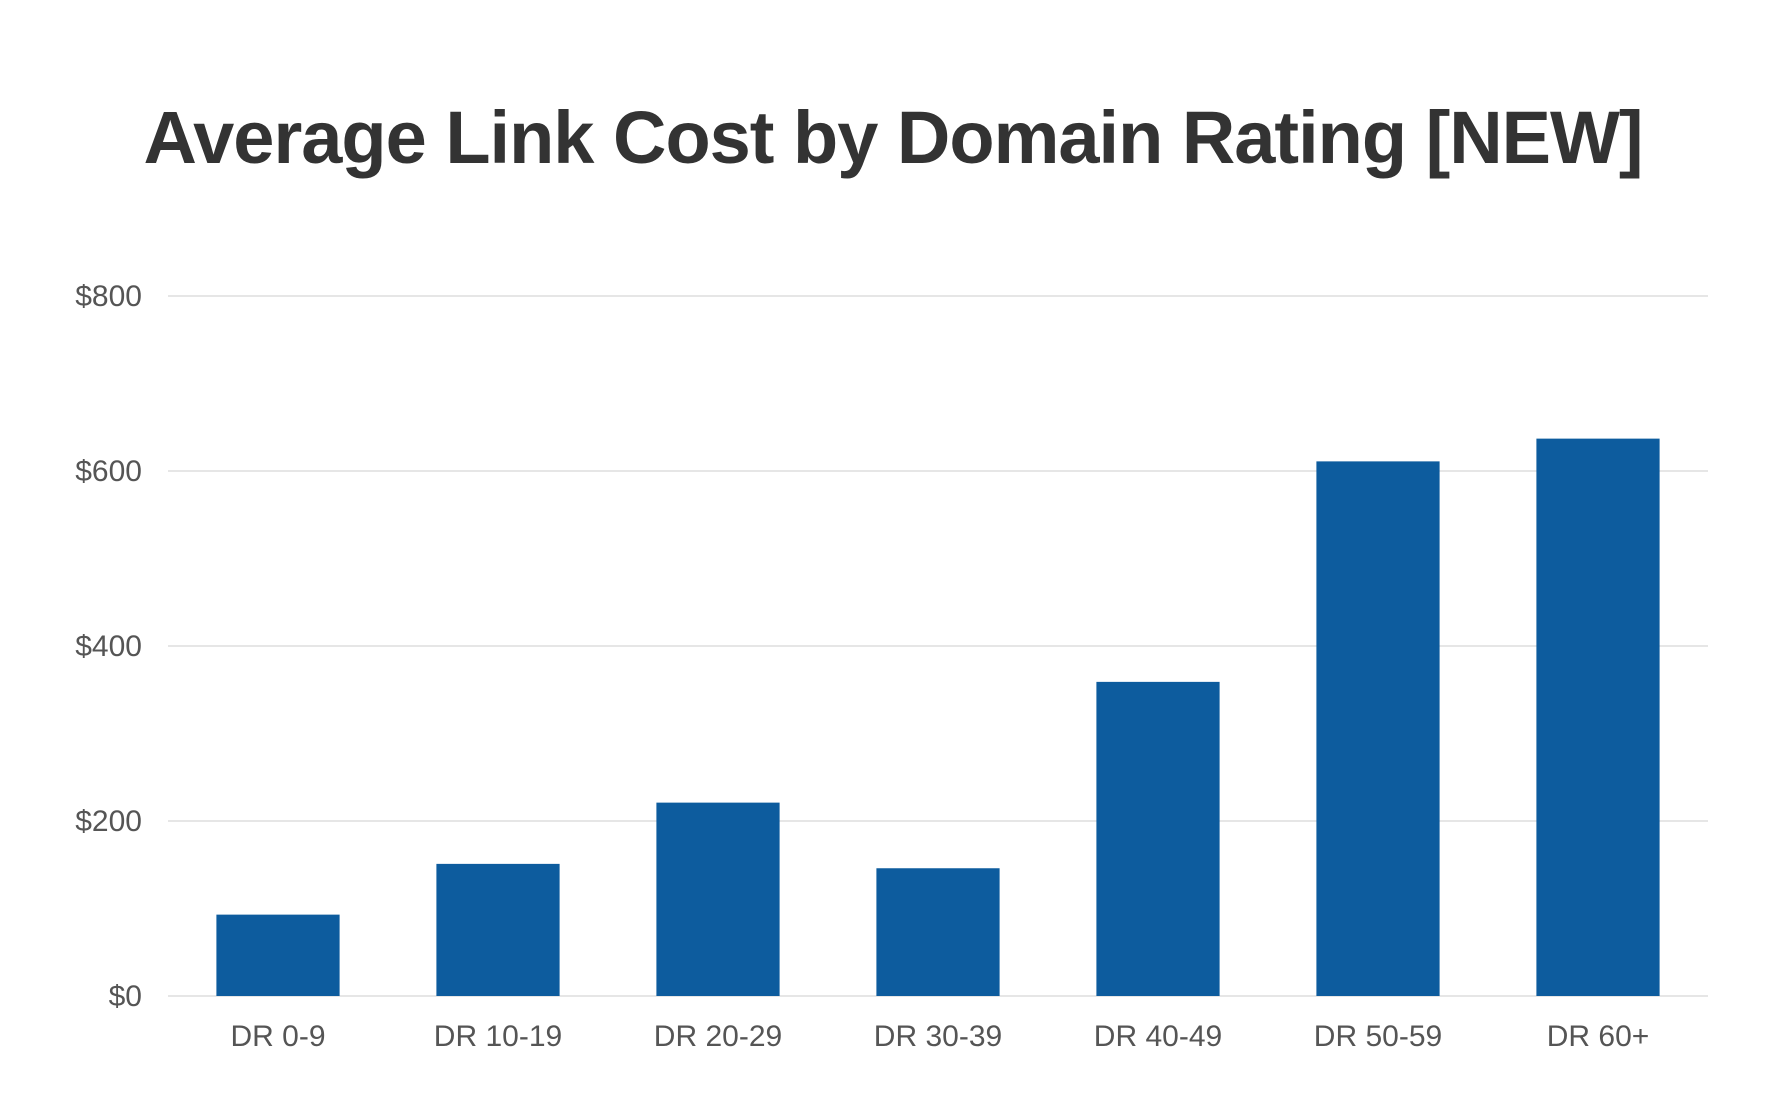 The width and height of the screenshot is (1786, 1116). What do you see at coordinates (718, 1036) in the screenshot?
I see `x-tick-label: DR 20-29` at bounding box center [718, 1036].